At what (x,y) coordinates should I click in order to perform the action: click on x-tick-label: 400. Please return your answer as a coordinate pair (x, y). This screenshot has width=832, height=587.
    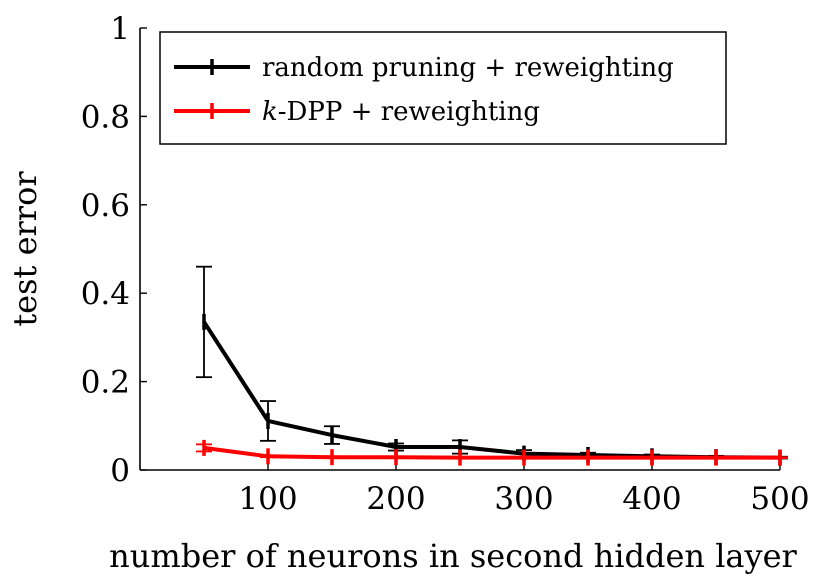
    Looking at the image, I should click on (651, 499).